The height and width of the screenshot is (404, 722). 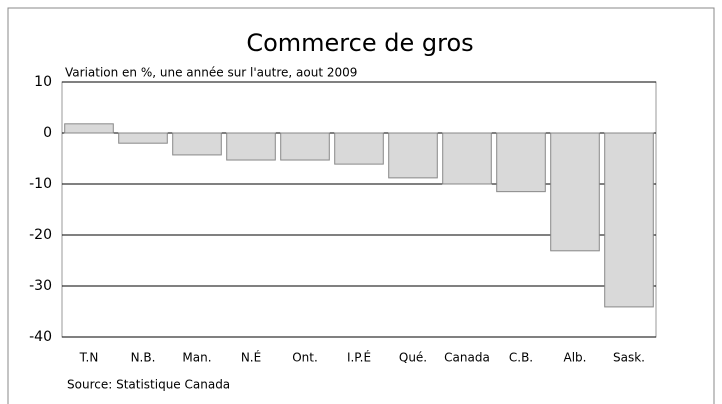 I want to click on source: Source: Statistique Canada, so click(x=148, y=385).